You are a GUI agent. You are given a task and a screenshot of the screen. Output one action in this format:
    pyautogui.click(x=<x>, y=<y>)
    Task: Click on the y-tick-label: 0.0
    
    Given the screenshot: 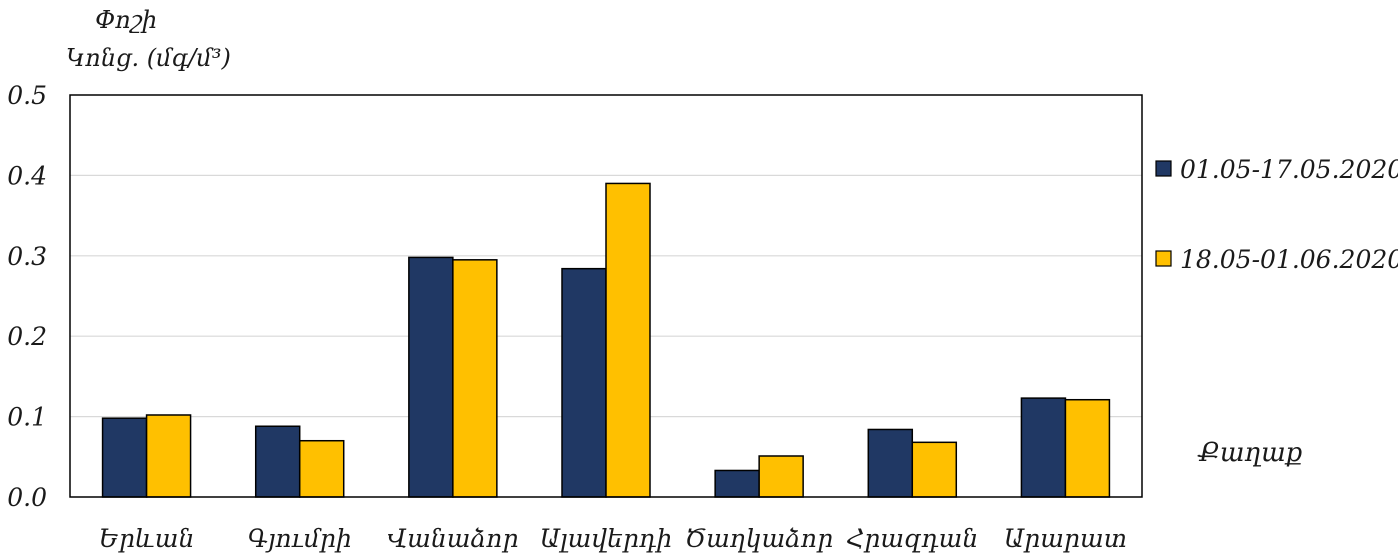 What is the action you would take?
    pyautogui.click(x=27, y=497)
    